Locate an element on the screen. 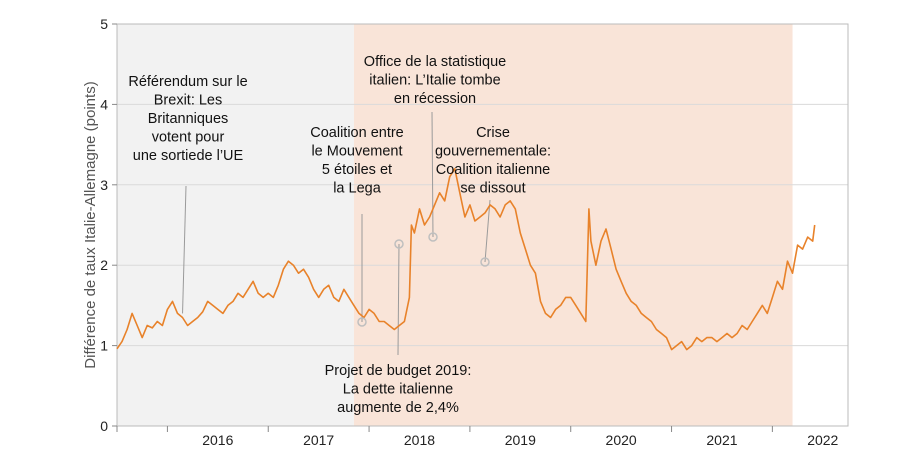 The image size is (907, 462). annotation-line: augmente de 2,4% is located at coordinates (398, 408).